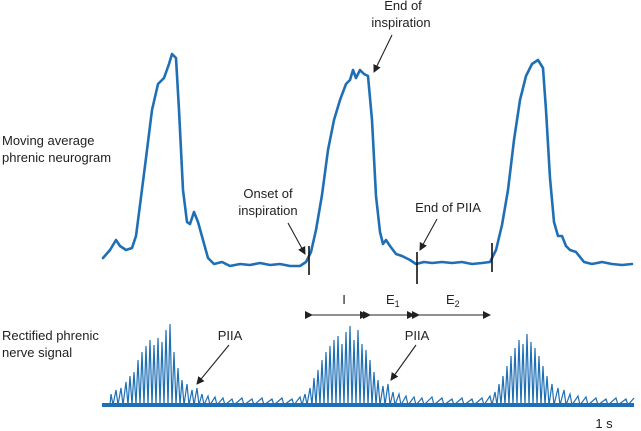  Describe the element at coordinates (230, 335) in the screenshot. I see `piia-label-1: PIIA` at that location.